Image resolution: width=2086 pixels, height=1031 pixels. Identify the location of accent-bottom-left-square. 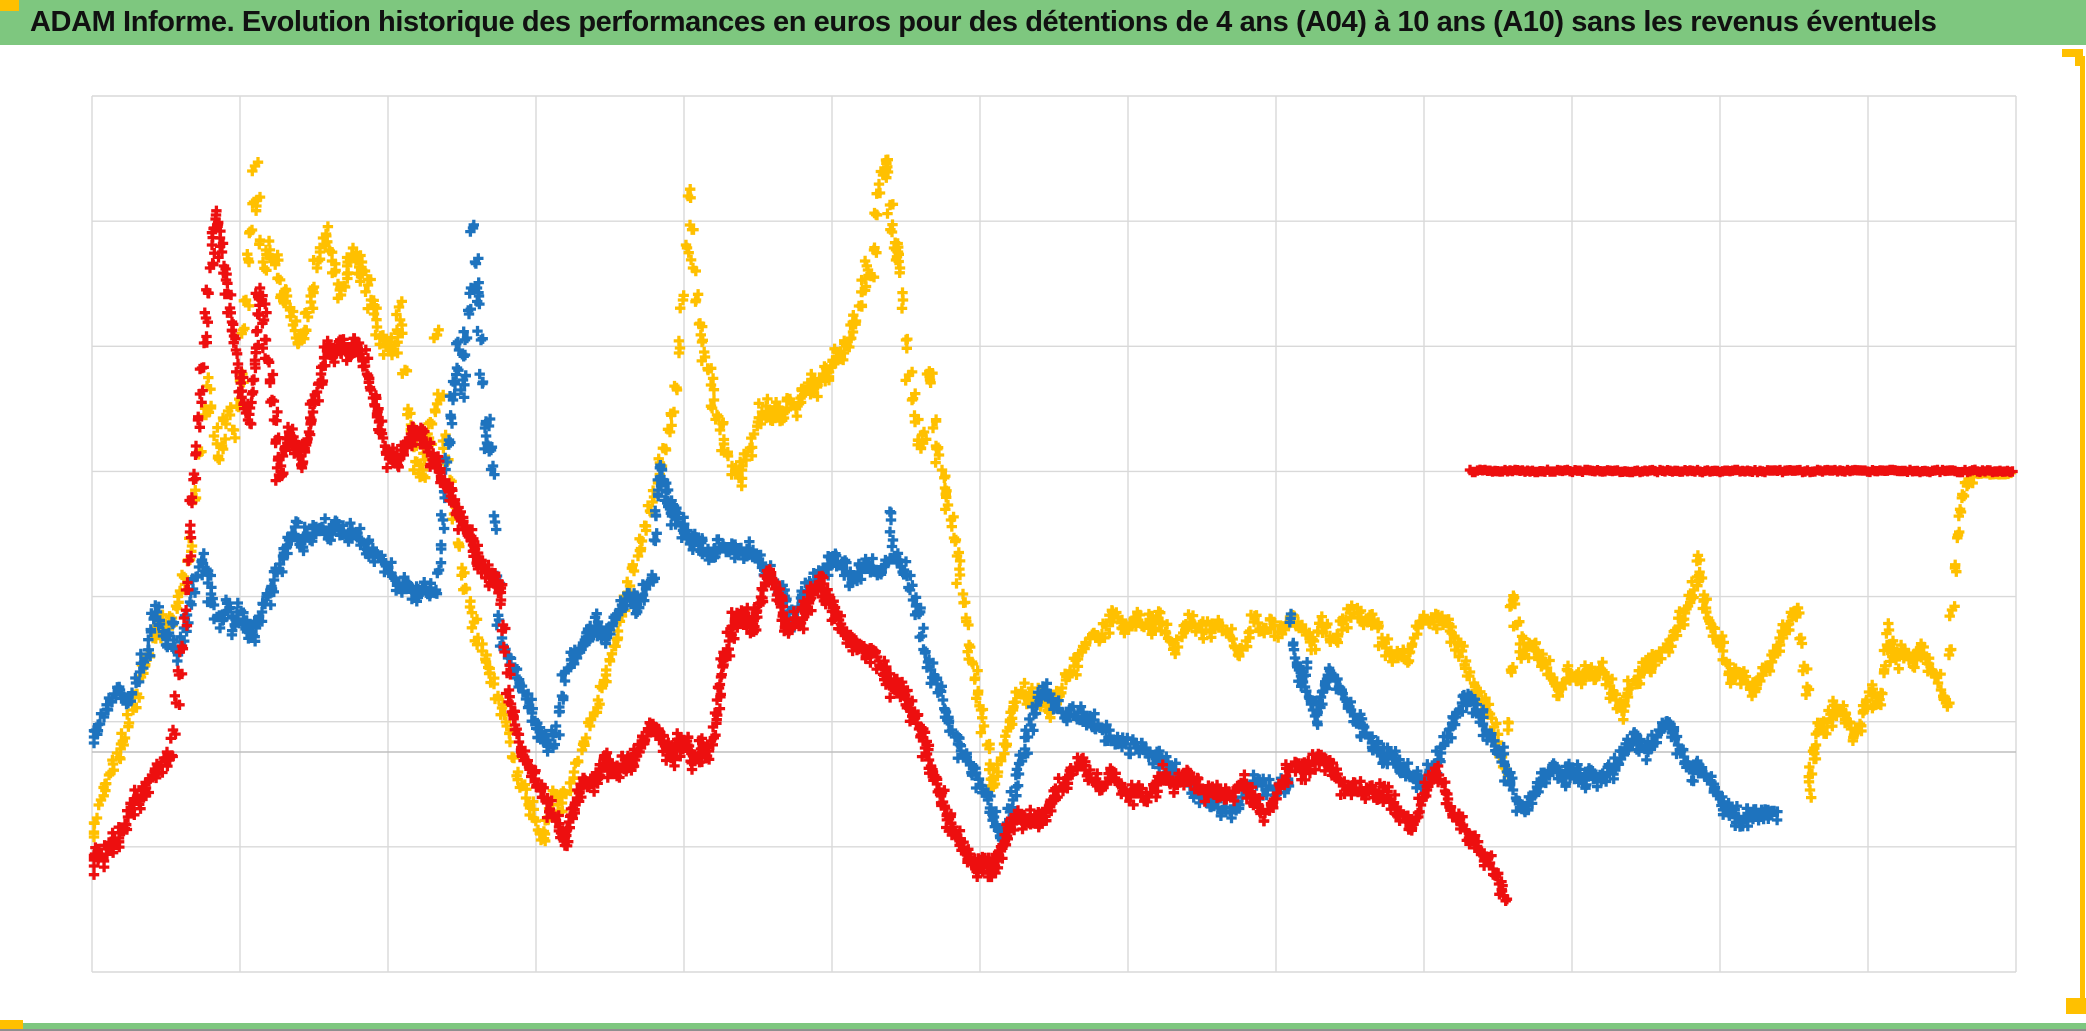
(11, 1024).